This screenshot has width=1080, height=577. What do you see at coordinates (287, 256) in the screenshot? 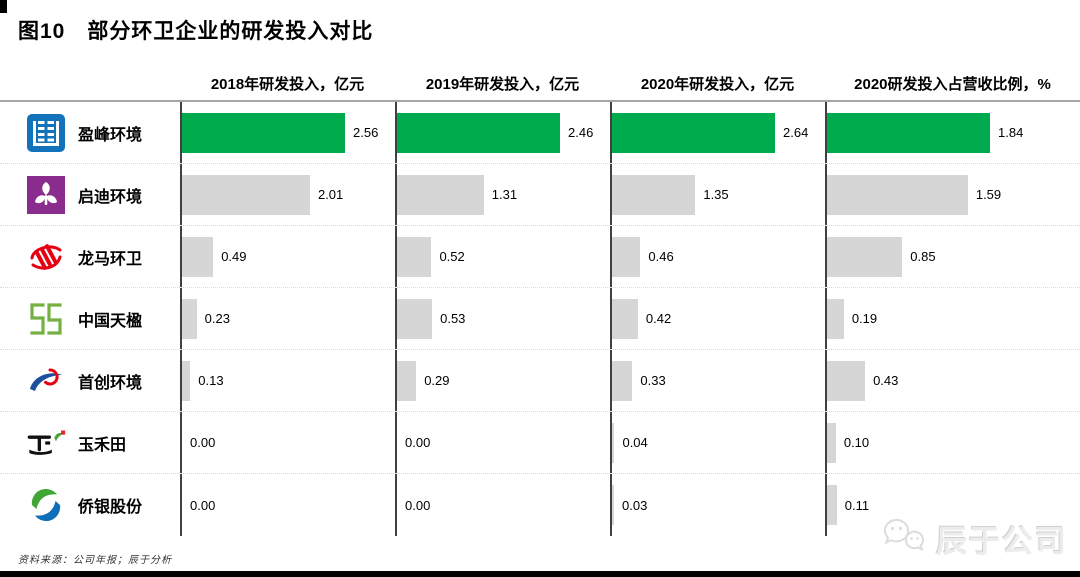
I see `bar-panel-2018: 0.49` at bounding box center [287, 256].